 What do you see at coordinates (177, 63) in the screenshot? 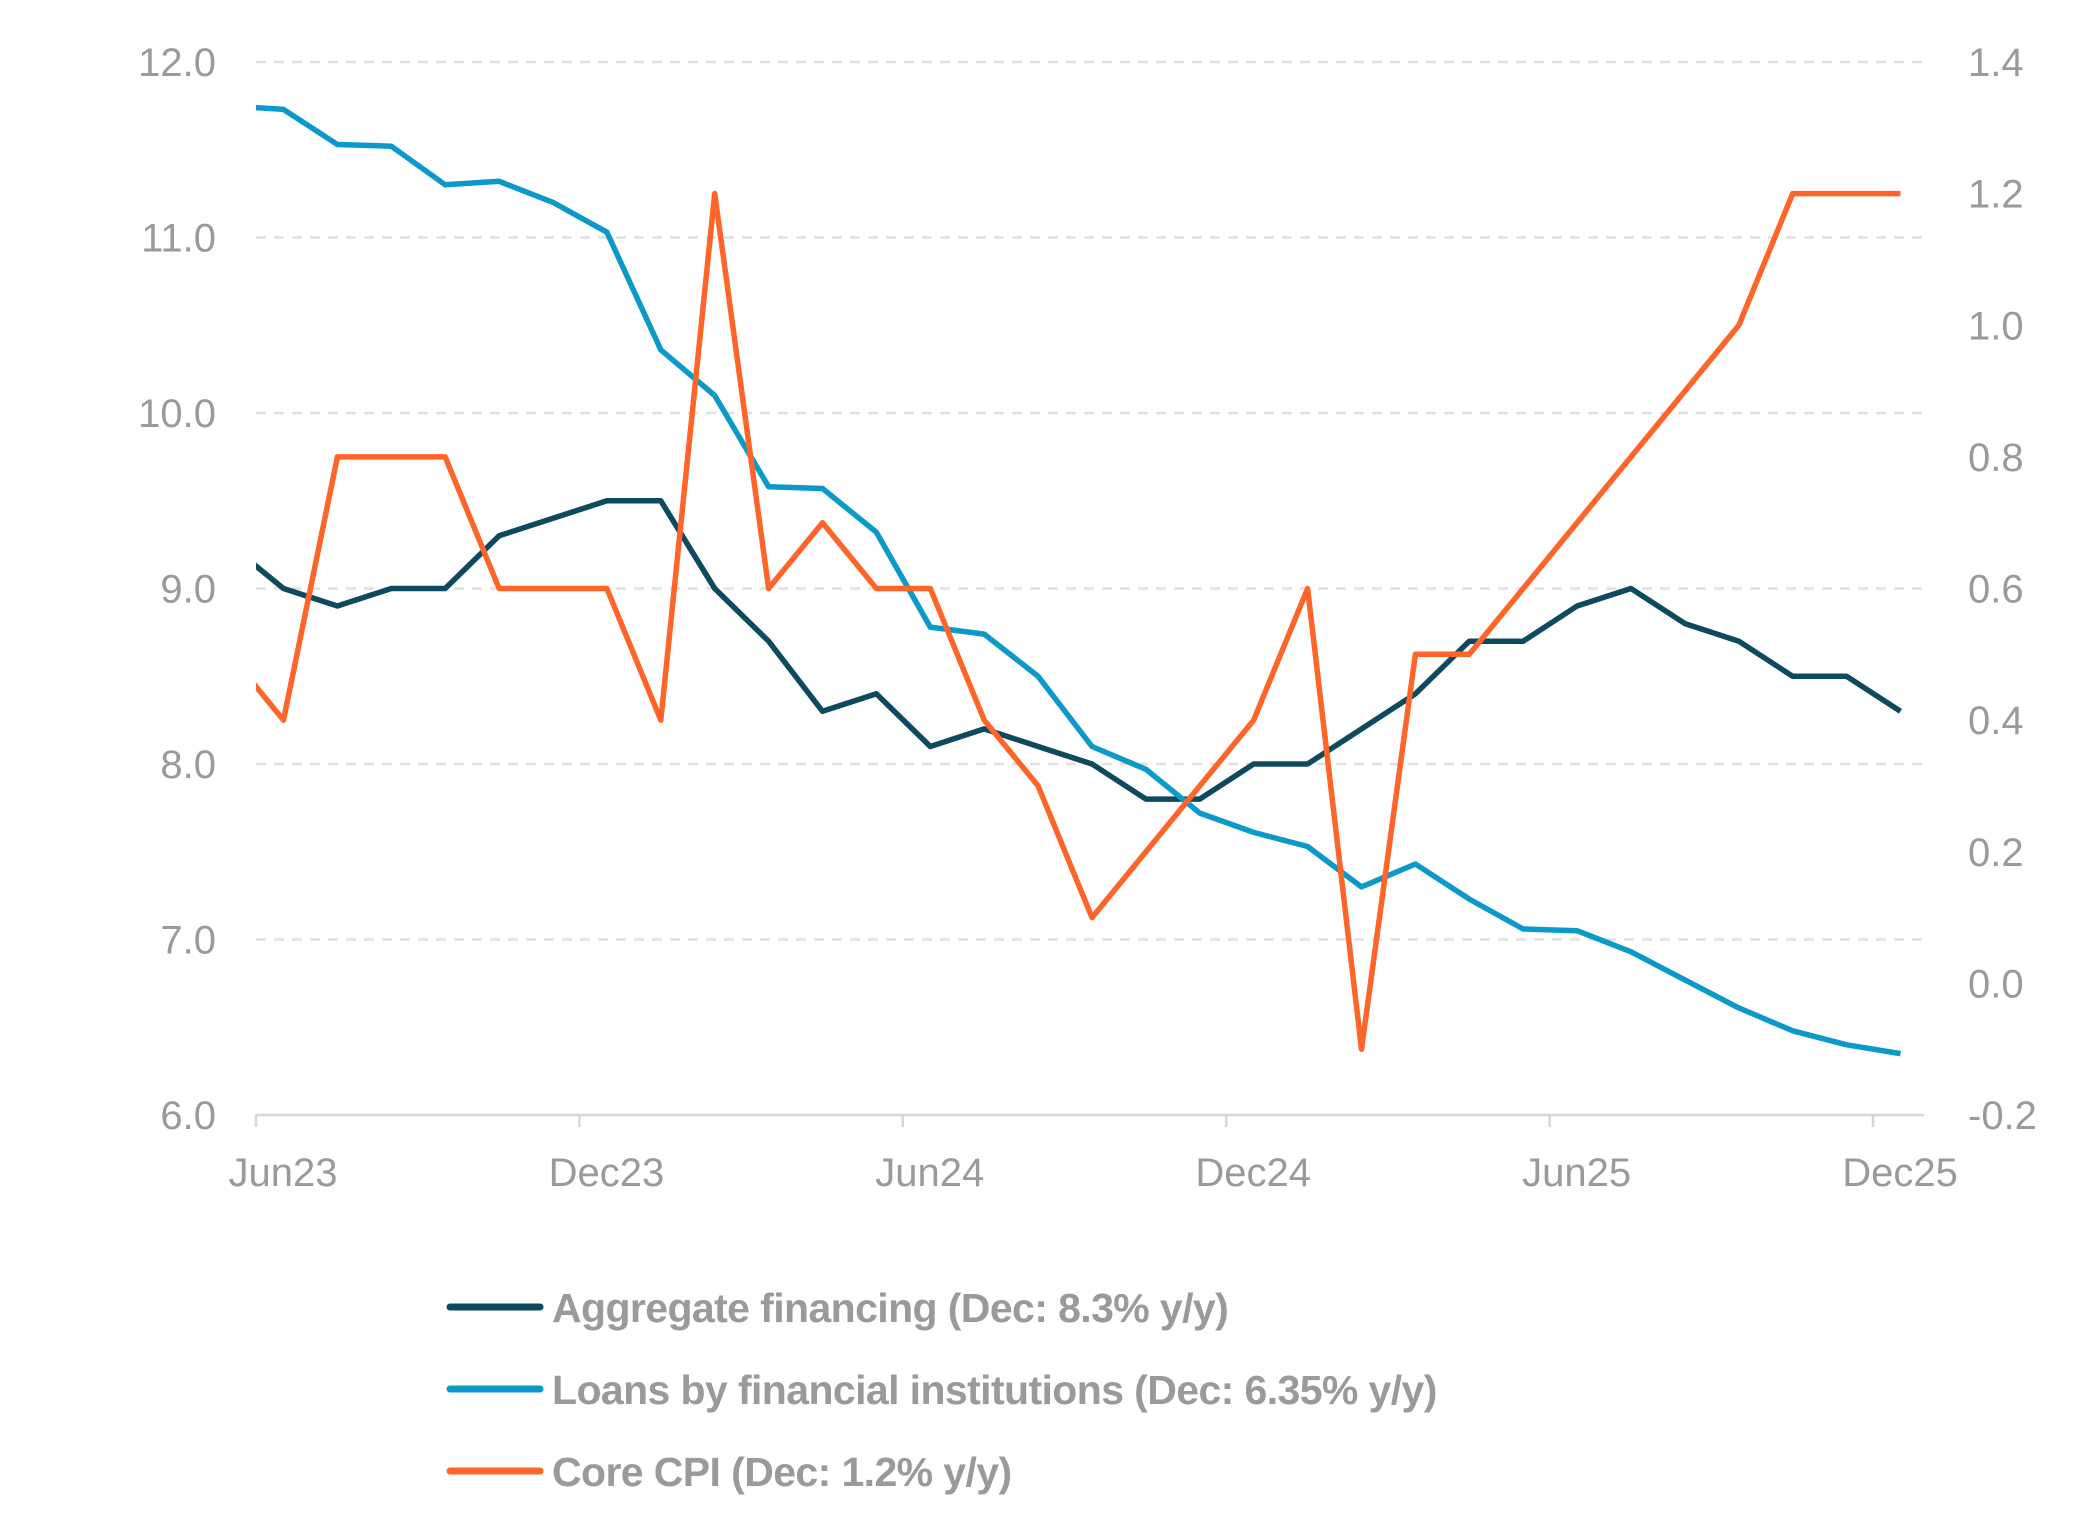
I see `left-tick-label: 12.0` at bounding box center [177, 63].